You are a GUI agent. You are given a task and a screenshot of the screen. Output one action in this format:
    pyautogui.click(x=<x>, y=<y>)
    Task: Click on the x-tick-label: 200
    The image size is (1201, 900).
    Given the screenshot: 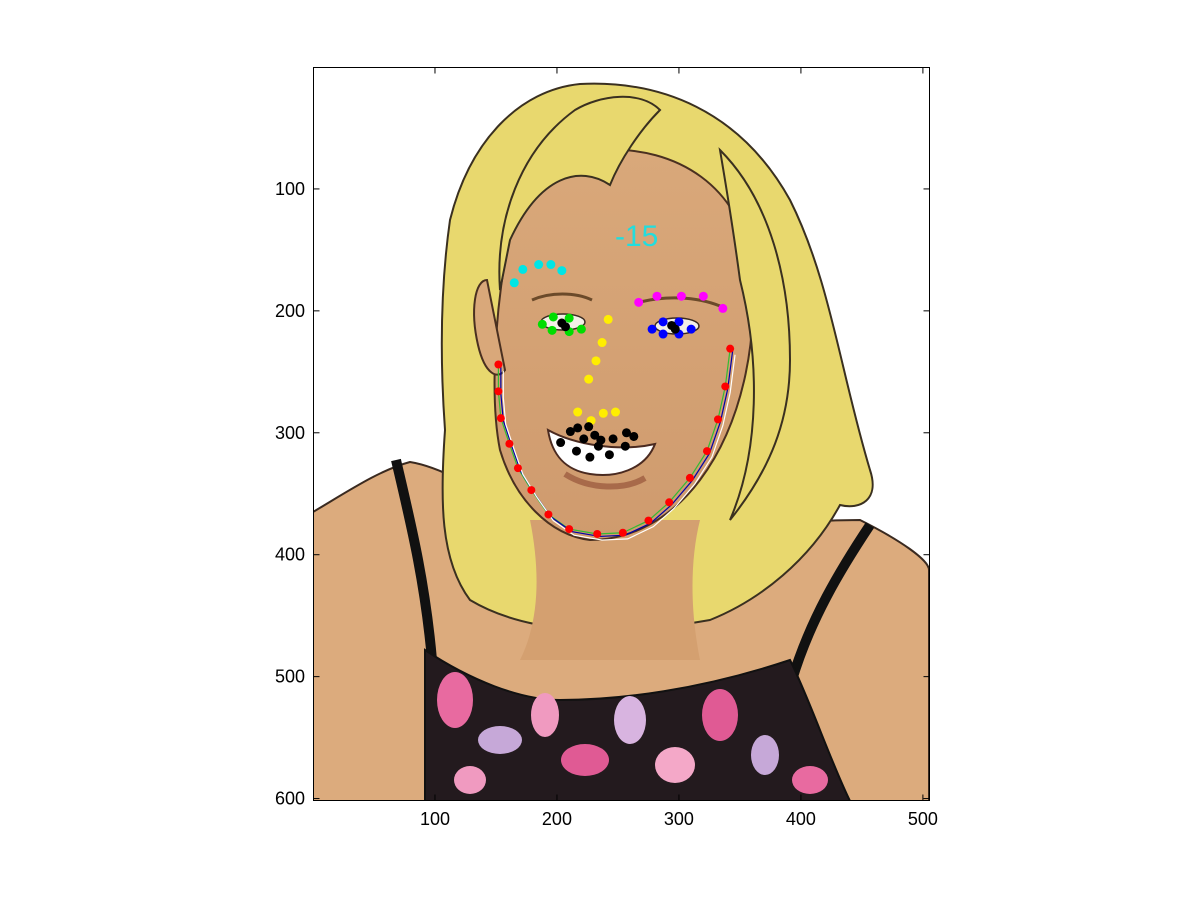 What is the action you would take?
    pyautogui.click(x=557, y=819)
    